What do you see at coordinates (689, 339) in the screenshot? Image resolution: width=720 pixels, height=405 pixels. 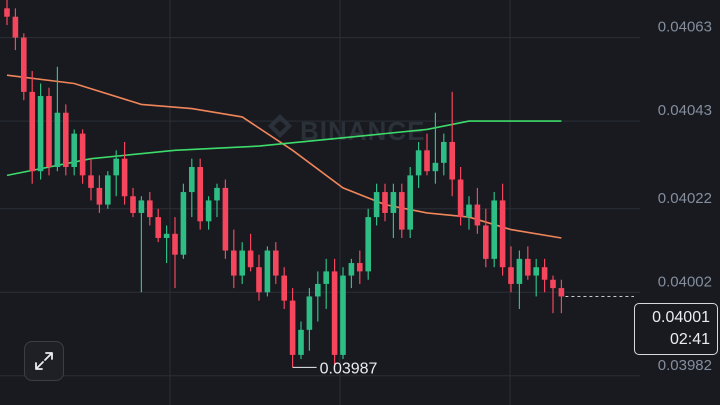 I see `candle-countdown: 02:41` at bounding box center [689, 339].